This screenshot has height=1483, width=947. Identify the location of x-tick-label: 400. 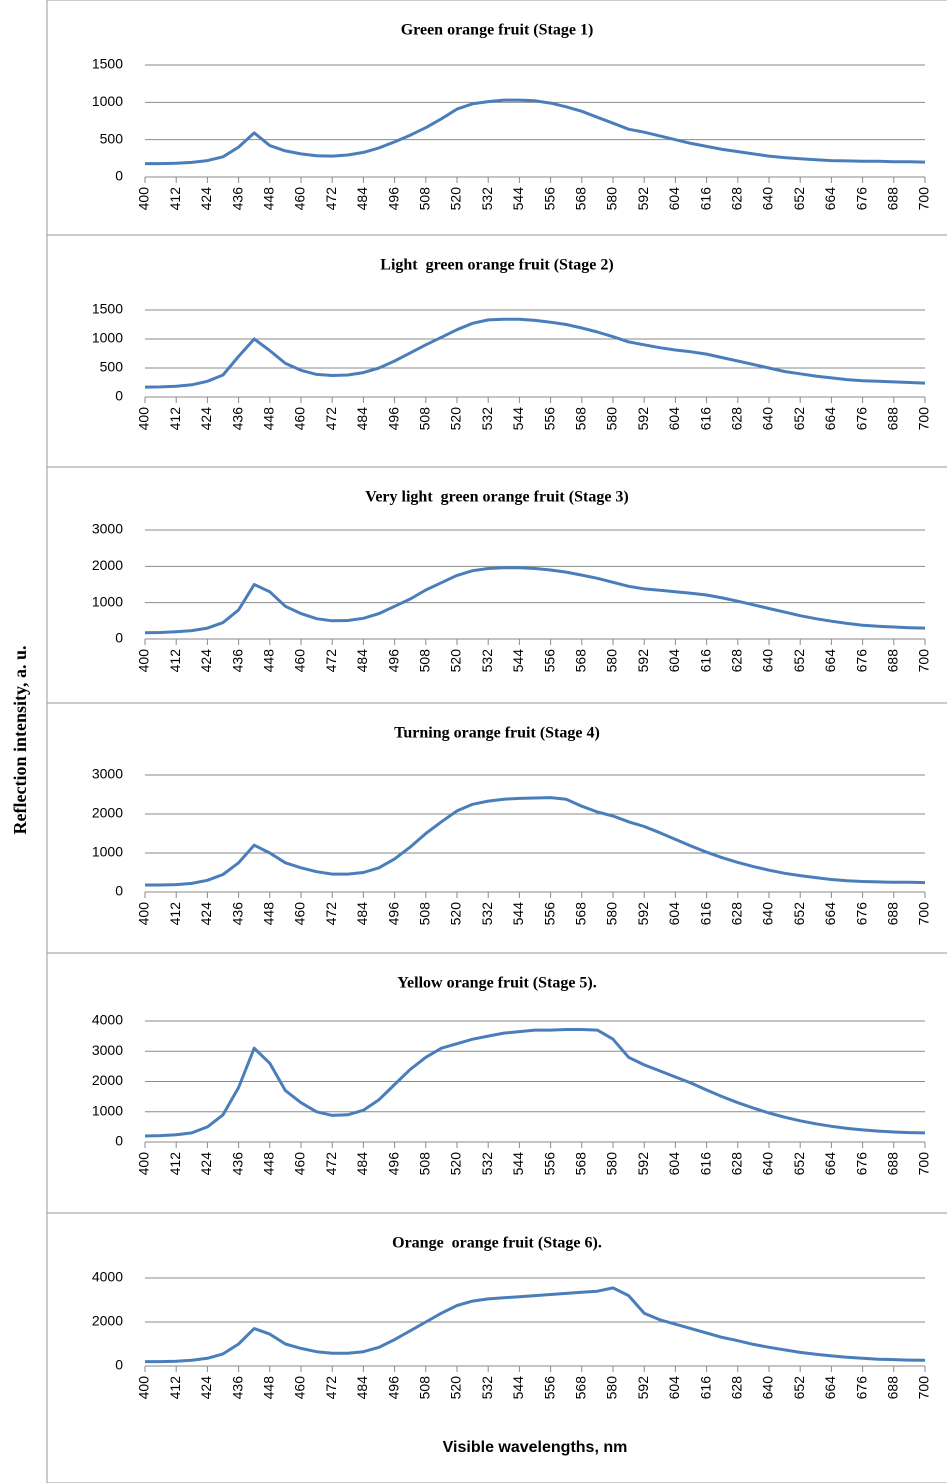
(144, 419).